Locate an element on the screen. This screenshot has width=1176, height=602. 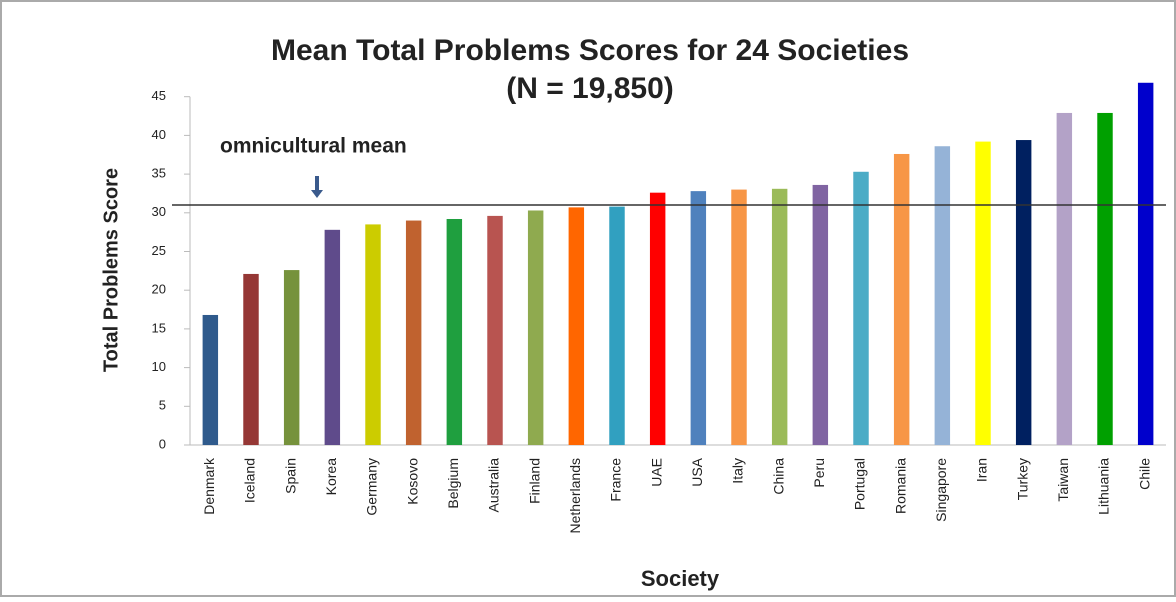
x-tick-label: Netherlands is located at coordinates (575, 496).